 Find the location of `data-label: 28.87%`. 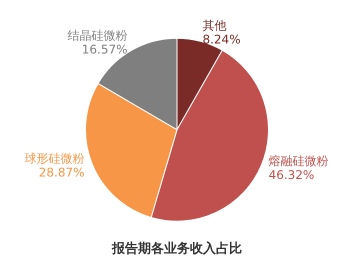

data-label: 28.87% is located at coordinates (61, 172).